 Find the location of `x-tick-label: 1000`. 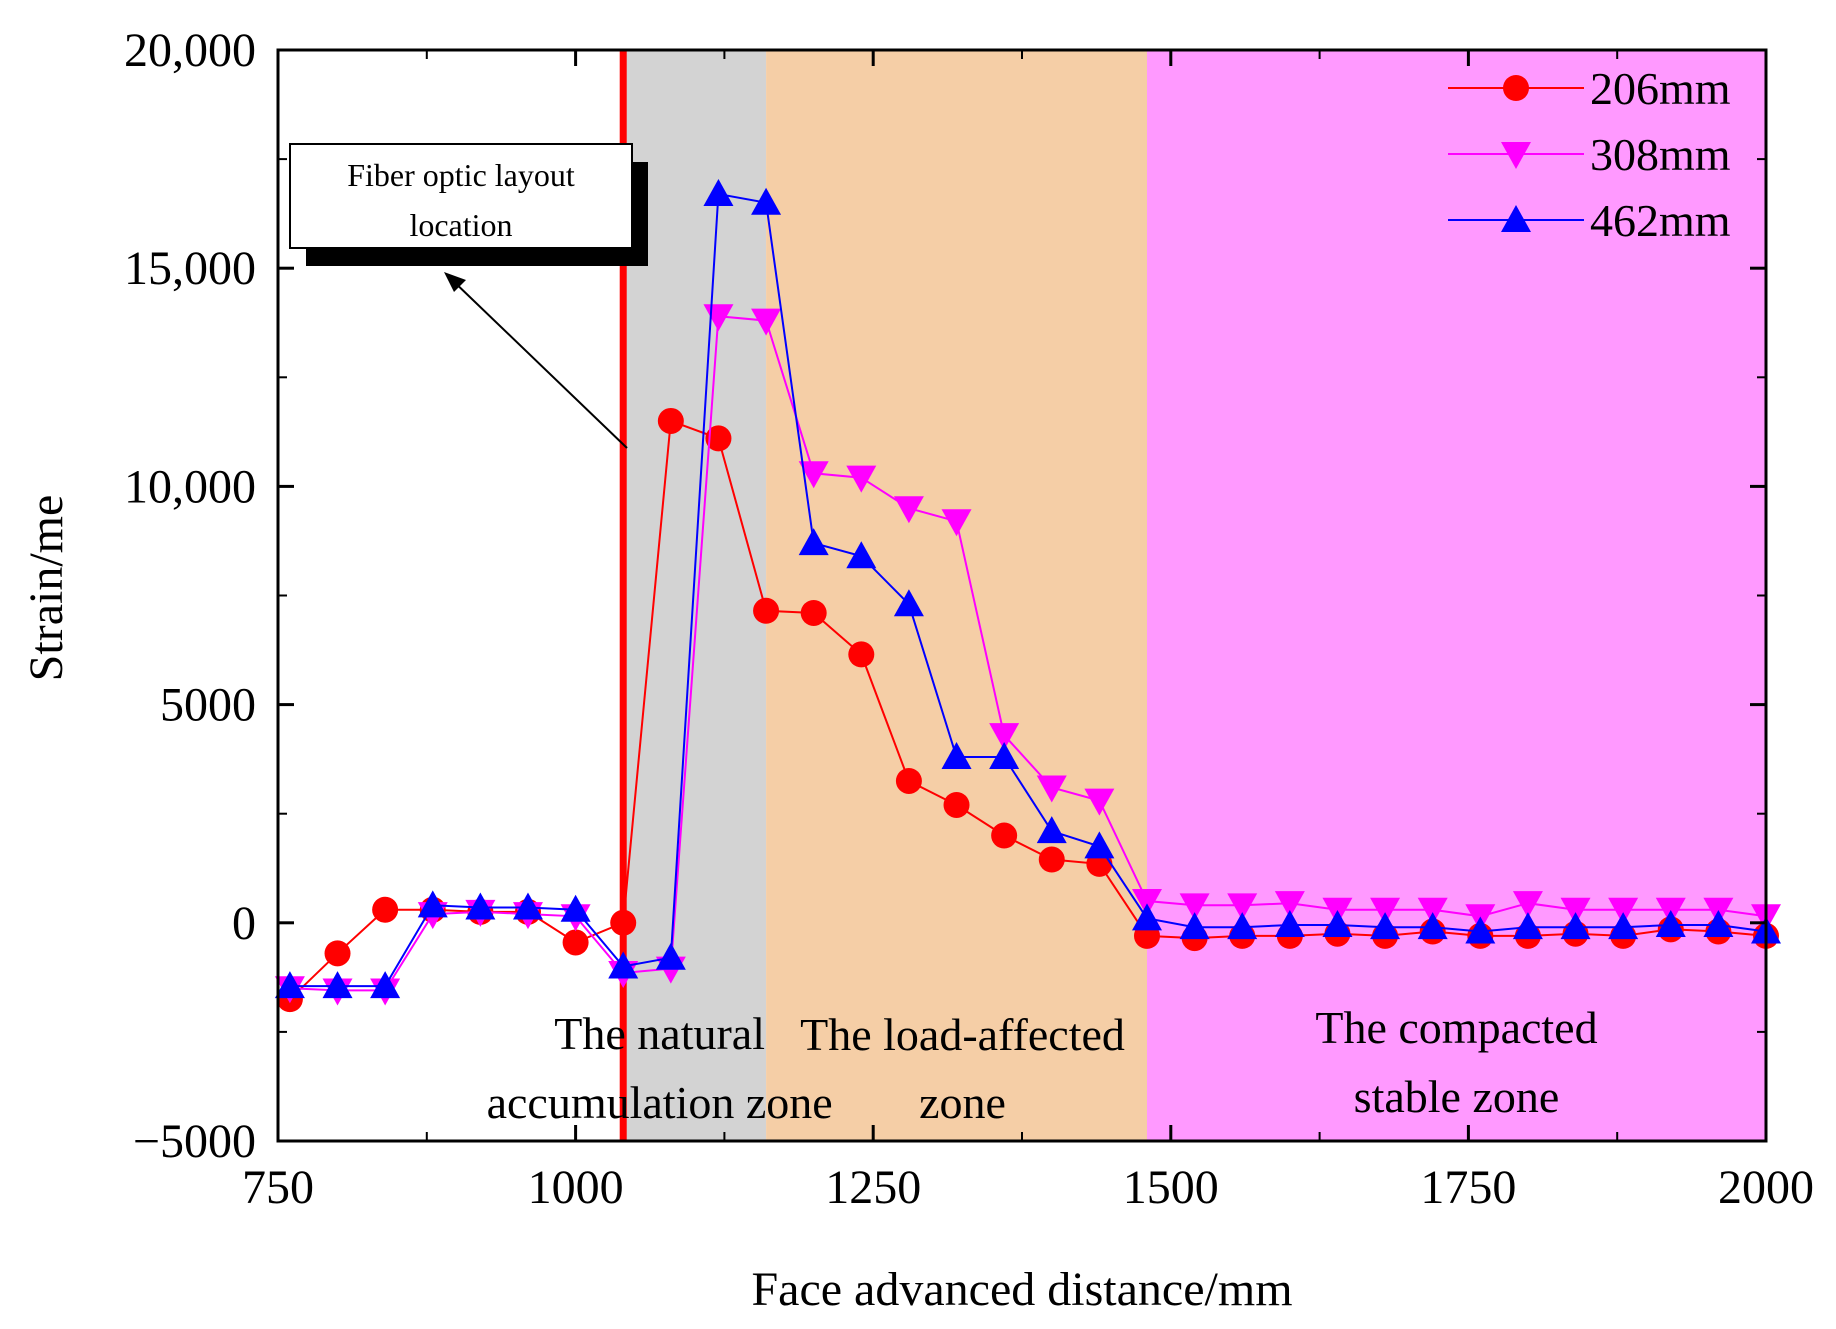

x-tick-label: 1000 is located at coordinates (576, 1187).